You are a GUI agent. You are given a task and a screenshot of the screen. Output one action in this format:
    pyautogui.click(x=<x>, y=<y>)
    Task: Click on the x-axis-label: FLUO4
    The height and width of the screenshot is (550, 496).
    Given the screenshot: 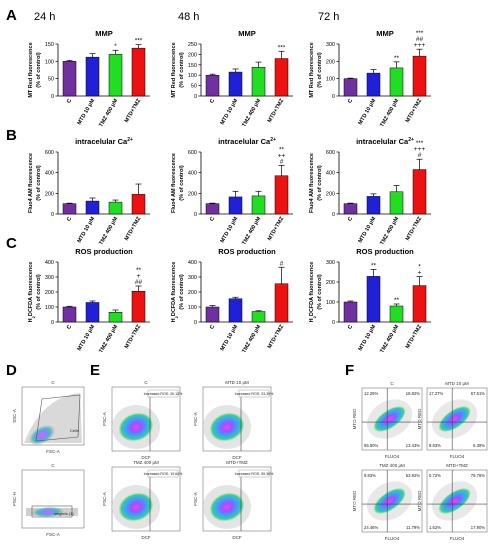 What is the action you would take?
    pyautogui.click(x=457, y=538)
    